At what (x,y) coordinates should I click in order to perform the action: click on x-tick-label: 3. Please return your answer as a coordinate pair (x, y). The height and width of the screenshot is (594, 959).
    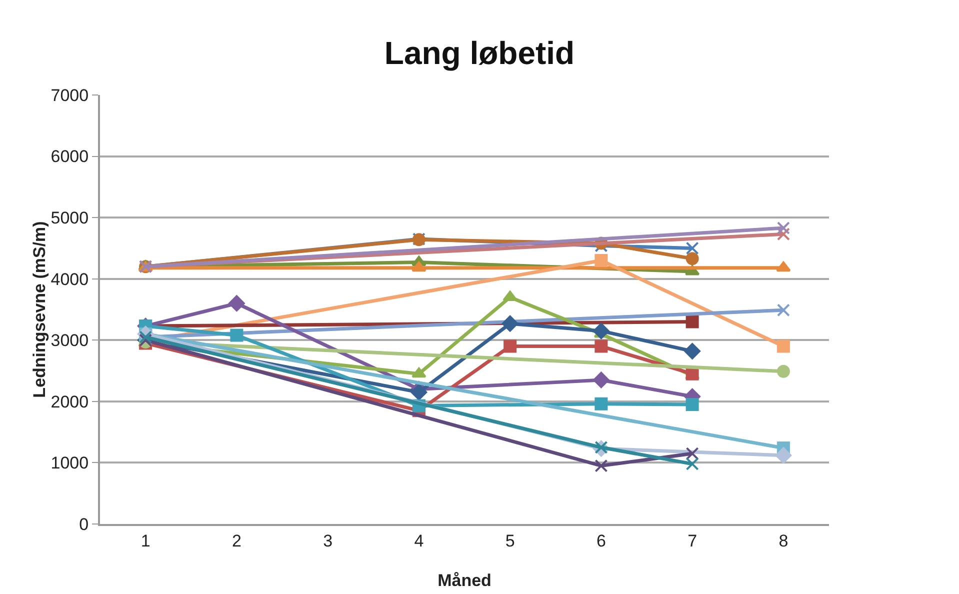
    Looking at the image, I should click on (328, 540).